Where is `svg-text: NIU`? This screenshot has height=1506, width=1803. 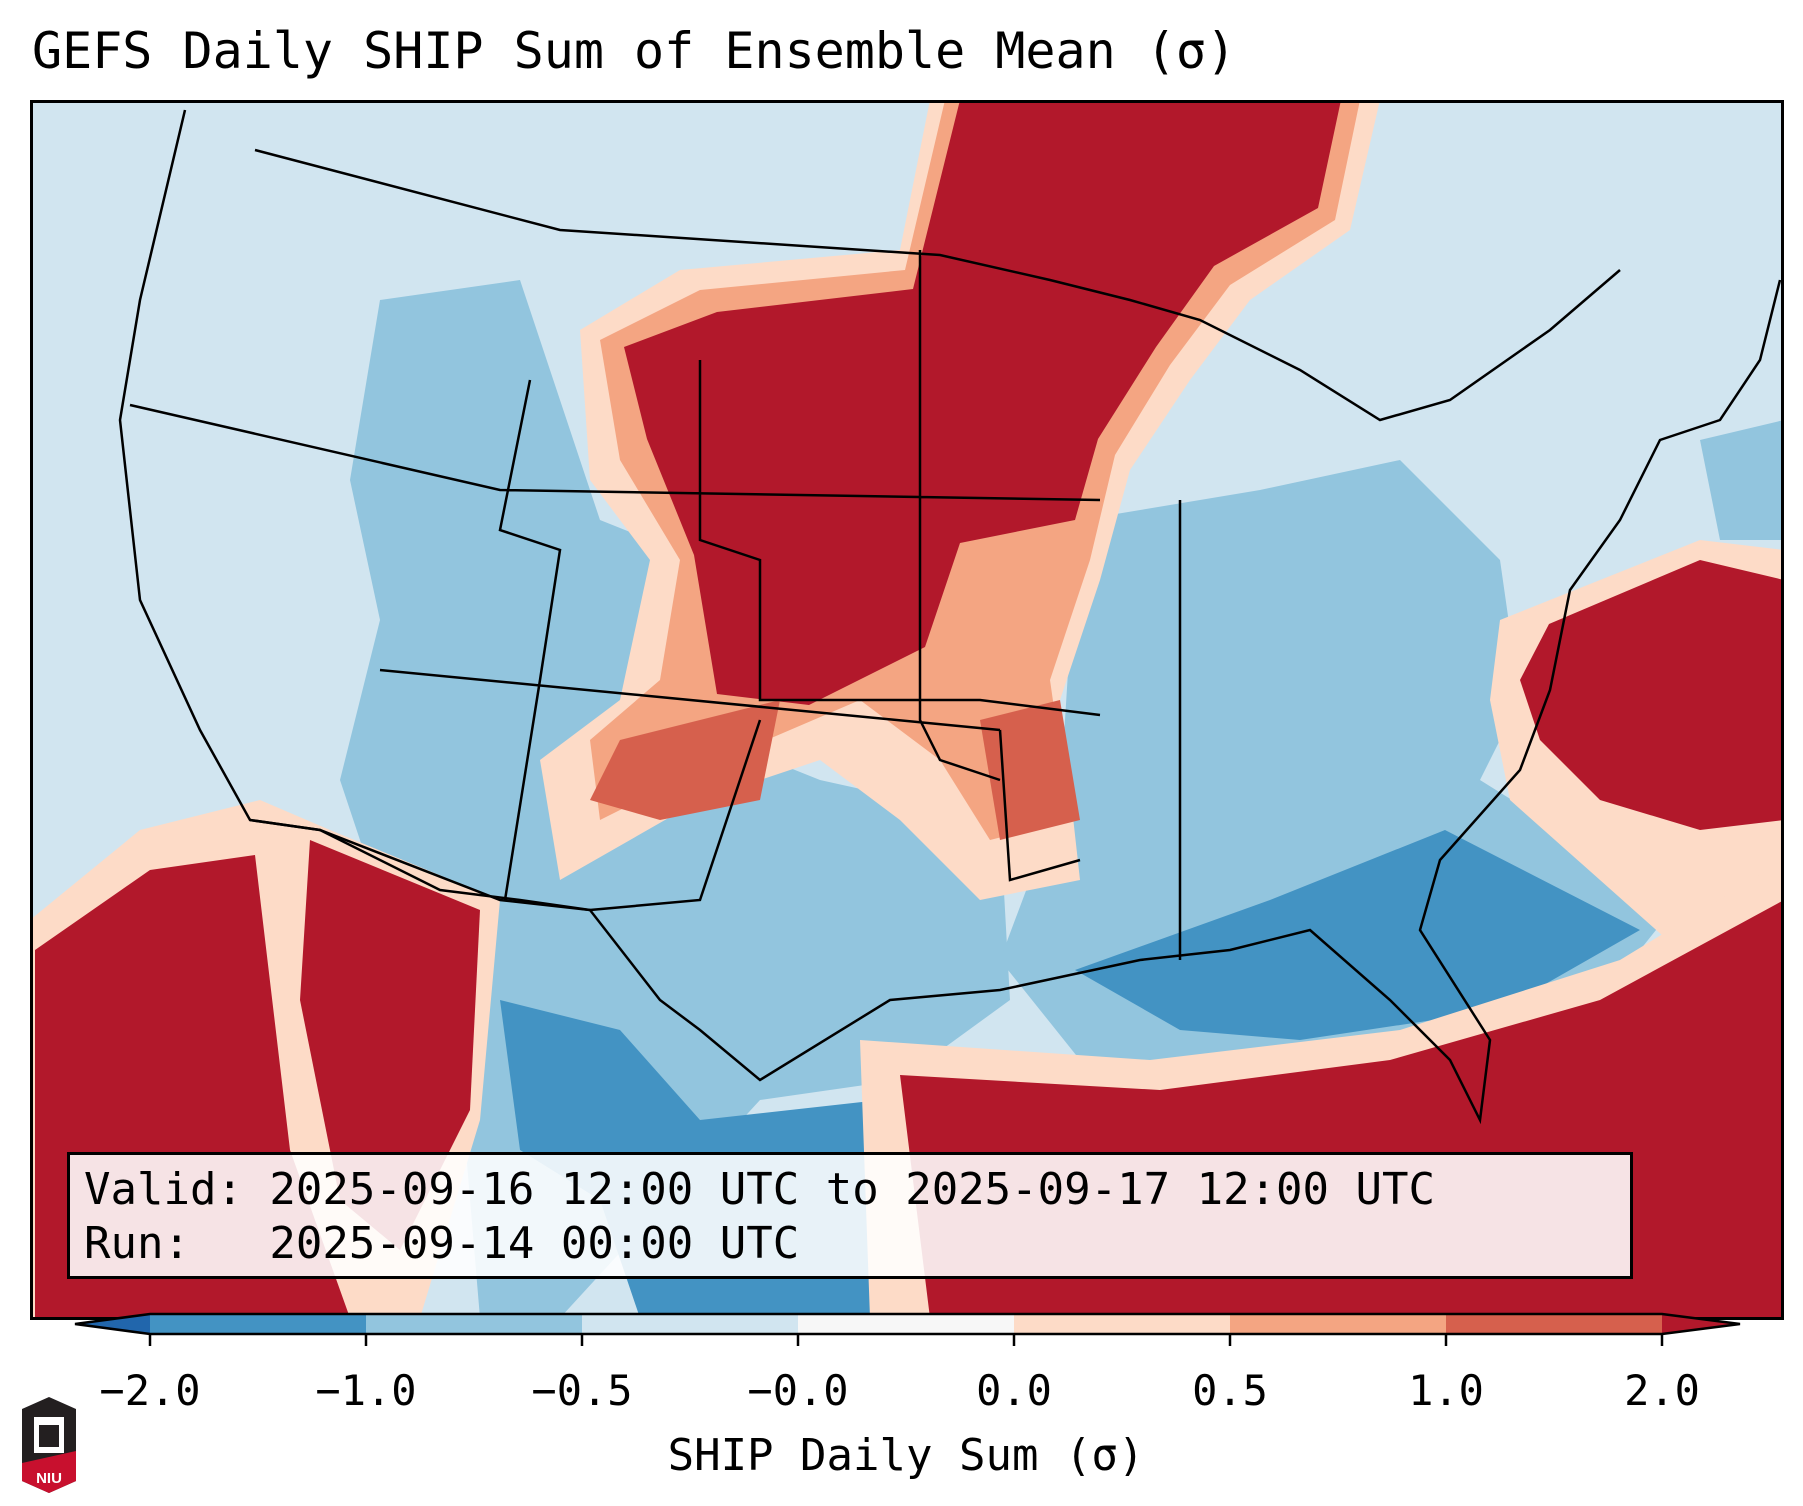
svg-text: NIU is located at coordinates (49, 1478).